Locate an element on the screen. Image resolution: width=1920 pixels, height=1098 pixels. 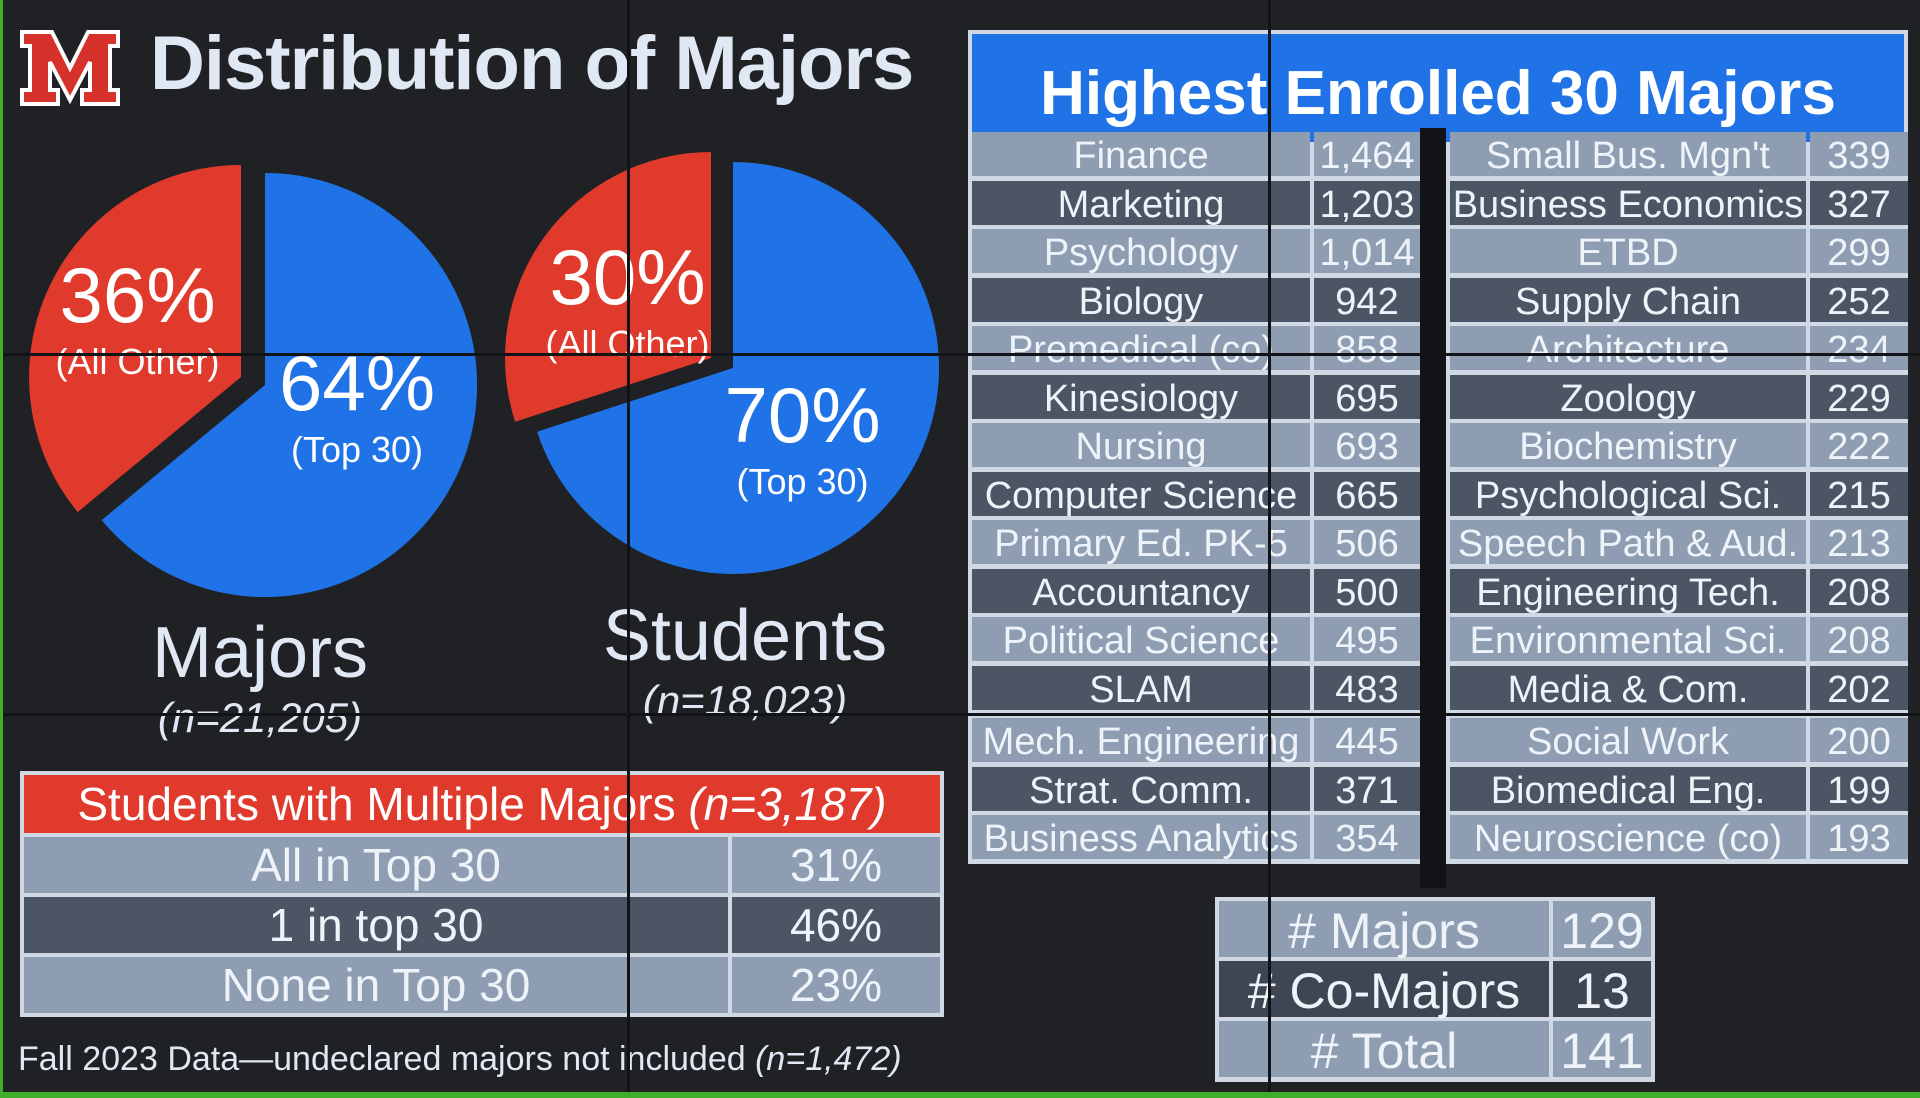
students-top30-label: 70% (Top 30) is located at coordinates (802, 436).